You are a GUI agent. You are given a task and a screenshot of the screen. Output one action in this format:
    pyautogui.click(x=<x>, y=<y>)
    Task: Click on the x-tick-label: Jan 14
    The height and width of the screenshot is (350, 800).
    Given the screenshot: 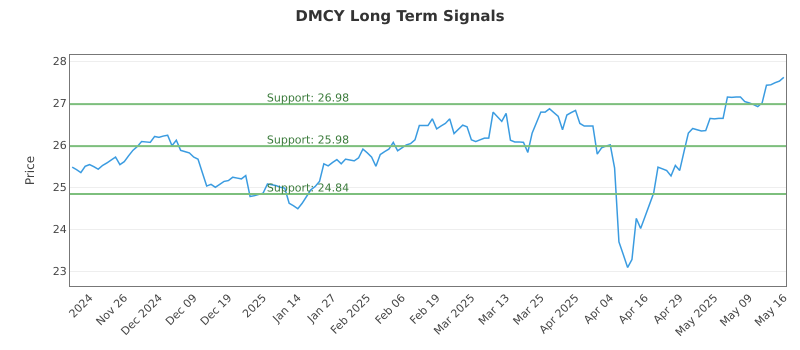 What is the action you would take?
    pyautogui.click(x=287, y=309)
    